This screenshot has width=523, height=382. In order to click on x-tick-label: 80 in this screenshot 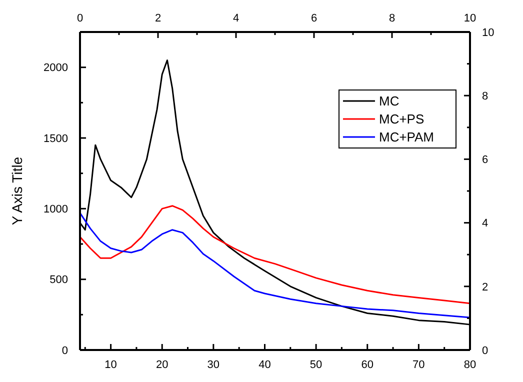, I will do `click(470, 364)`.